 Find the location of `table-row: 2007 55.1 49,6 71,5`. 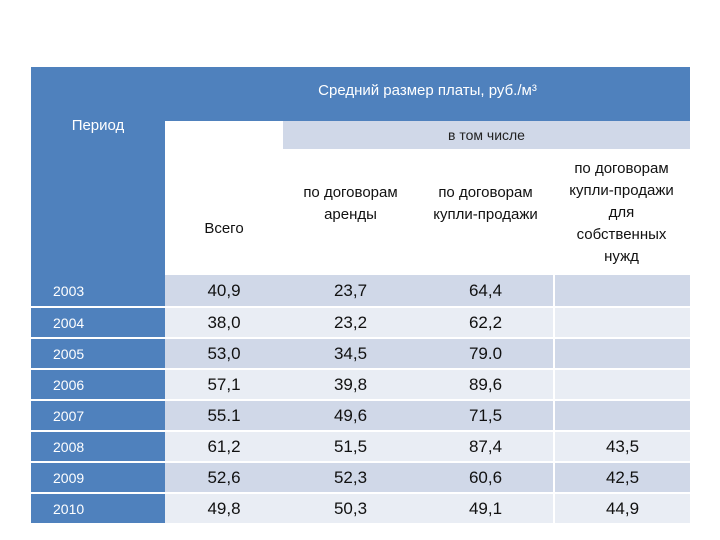

table-row: 2007 55.1 49,6 71,5 is located at coordinates (360, 414).